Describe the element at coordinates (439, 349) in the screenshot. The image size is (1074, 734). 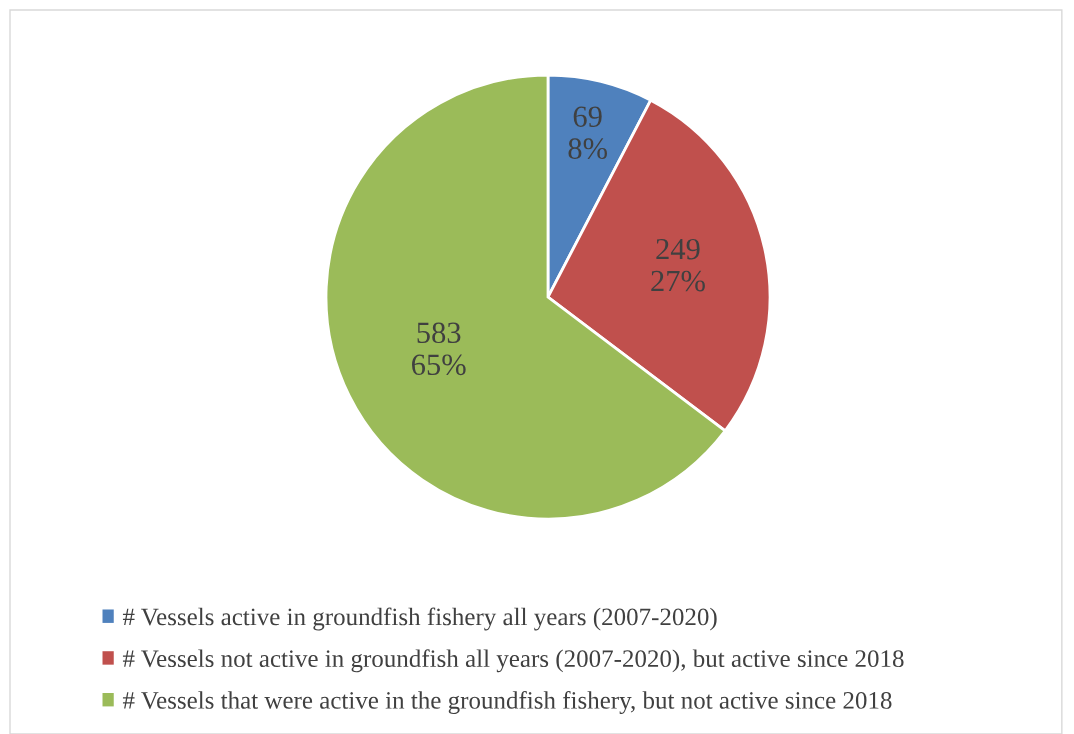
I see `data-label: 583 65%` at that location.